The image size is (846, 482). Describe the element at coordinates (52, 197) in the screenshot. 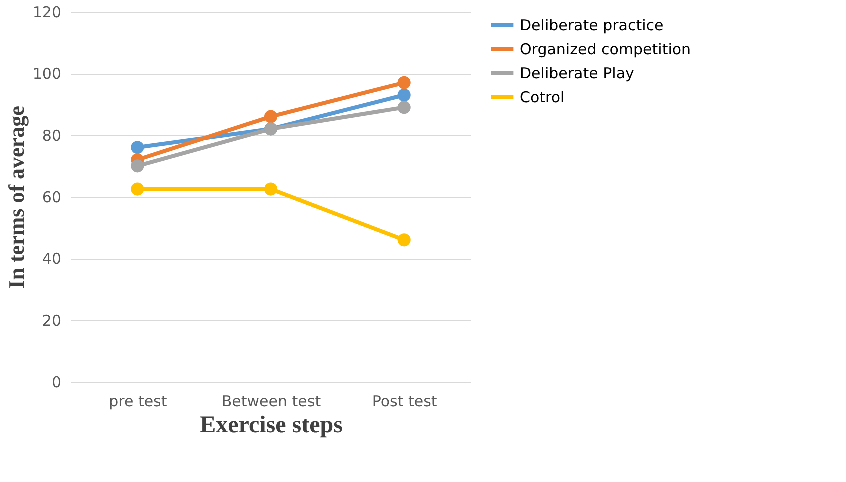

I see `y-tick-label: 60` at that location.